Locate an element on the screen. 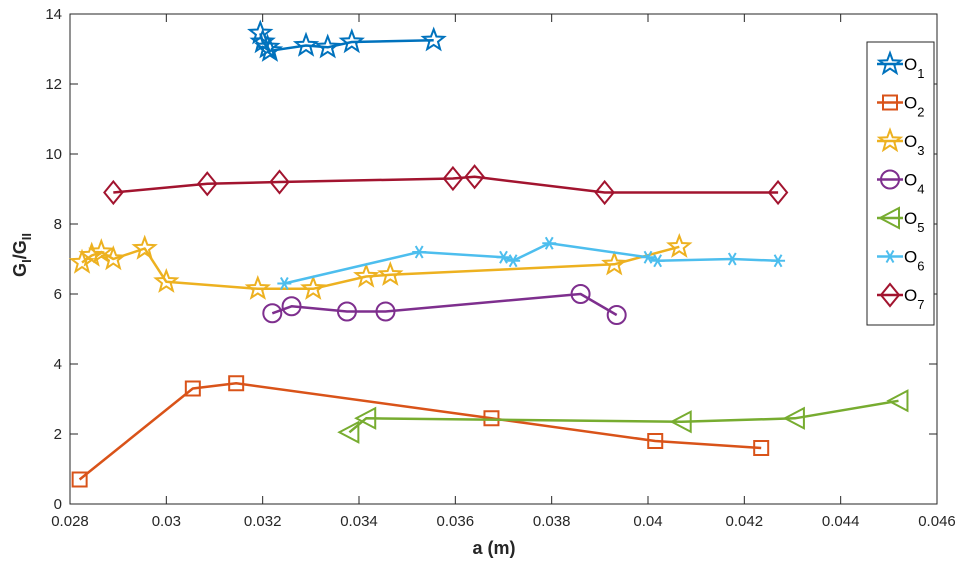  y-tick-label: 2 is located at coordinates (58, 434).